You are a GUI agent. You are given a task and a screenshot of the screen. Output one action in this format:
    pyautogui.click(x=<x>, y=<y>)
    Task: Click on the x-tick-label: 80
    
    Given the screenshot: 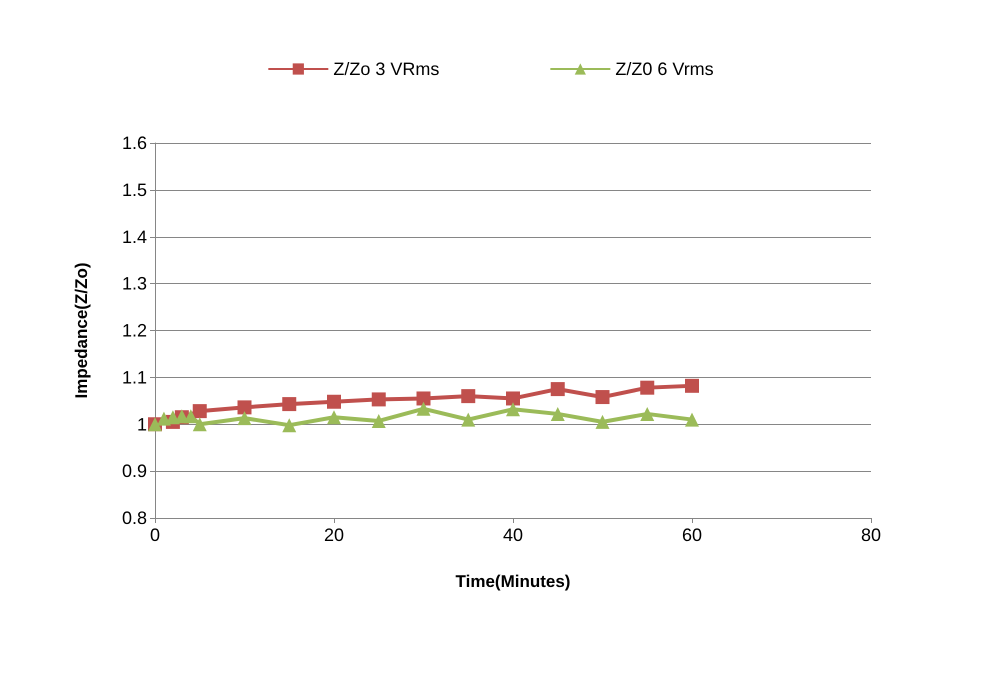 What is the action you would take?
    pyautogui.click(x=871, y=535)
    